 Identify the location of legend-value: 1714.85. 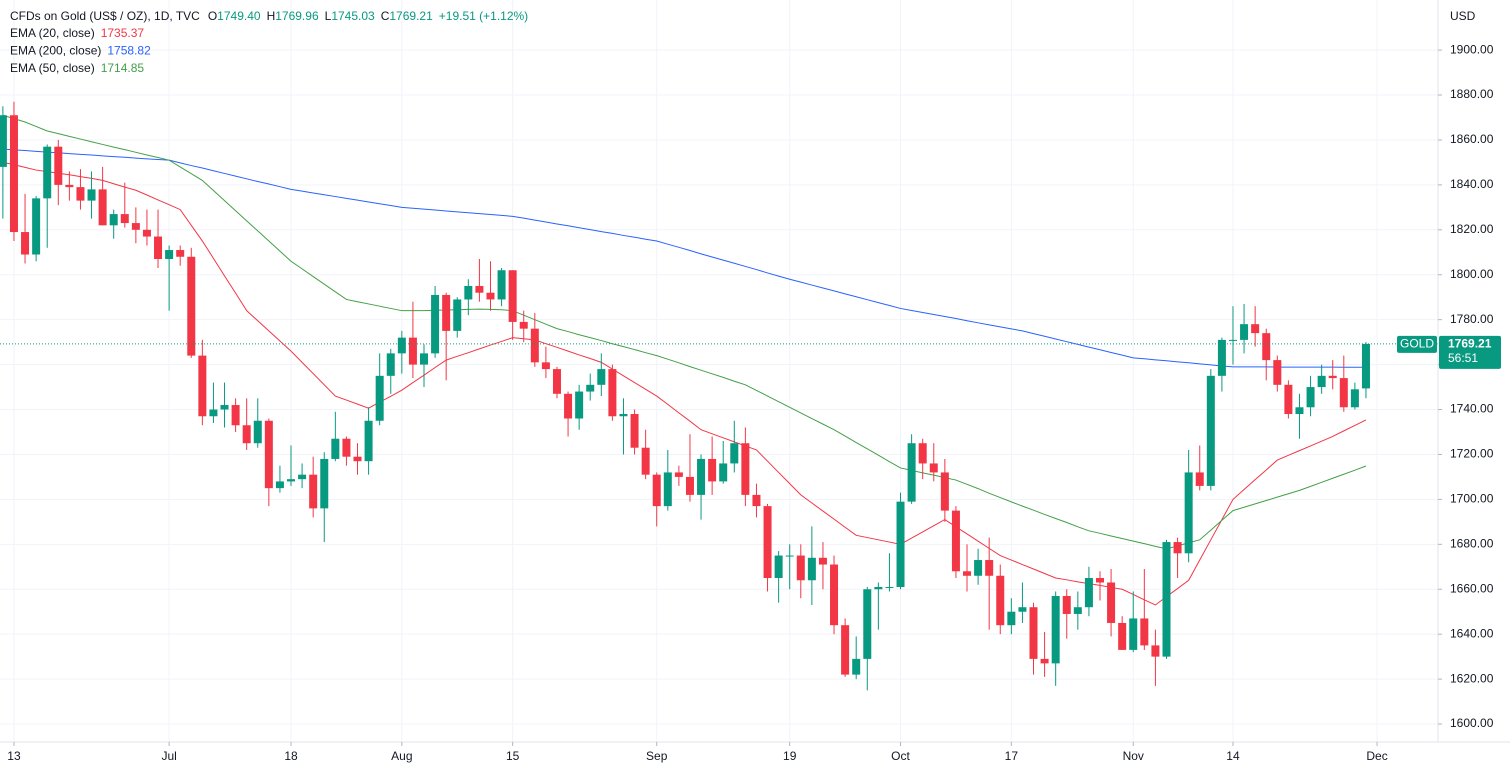
(123, 68).